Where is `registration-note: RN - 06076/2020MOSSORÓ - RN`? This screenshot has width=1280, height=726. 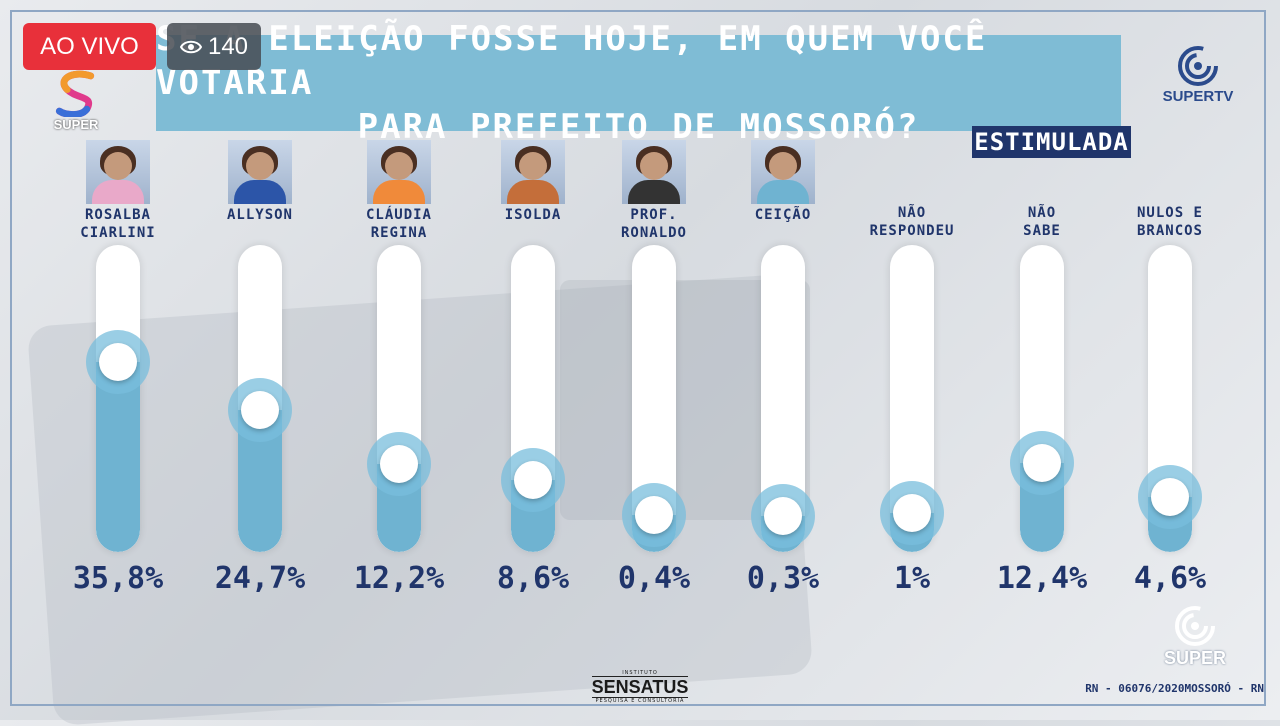
registration-note: RN - 06076/2020MOSSORÓ - RN is located at coordinates (1174, 688).